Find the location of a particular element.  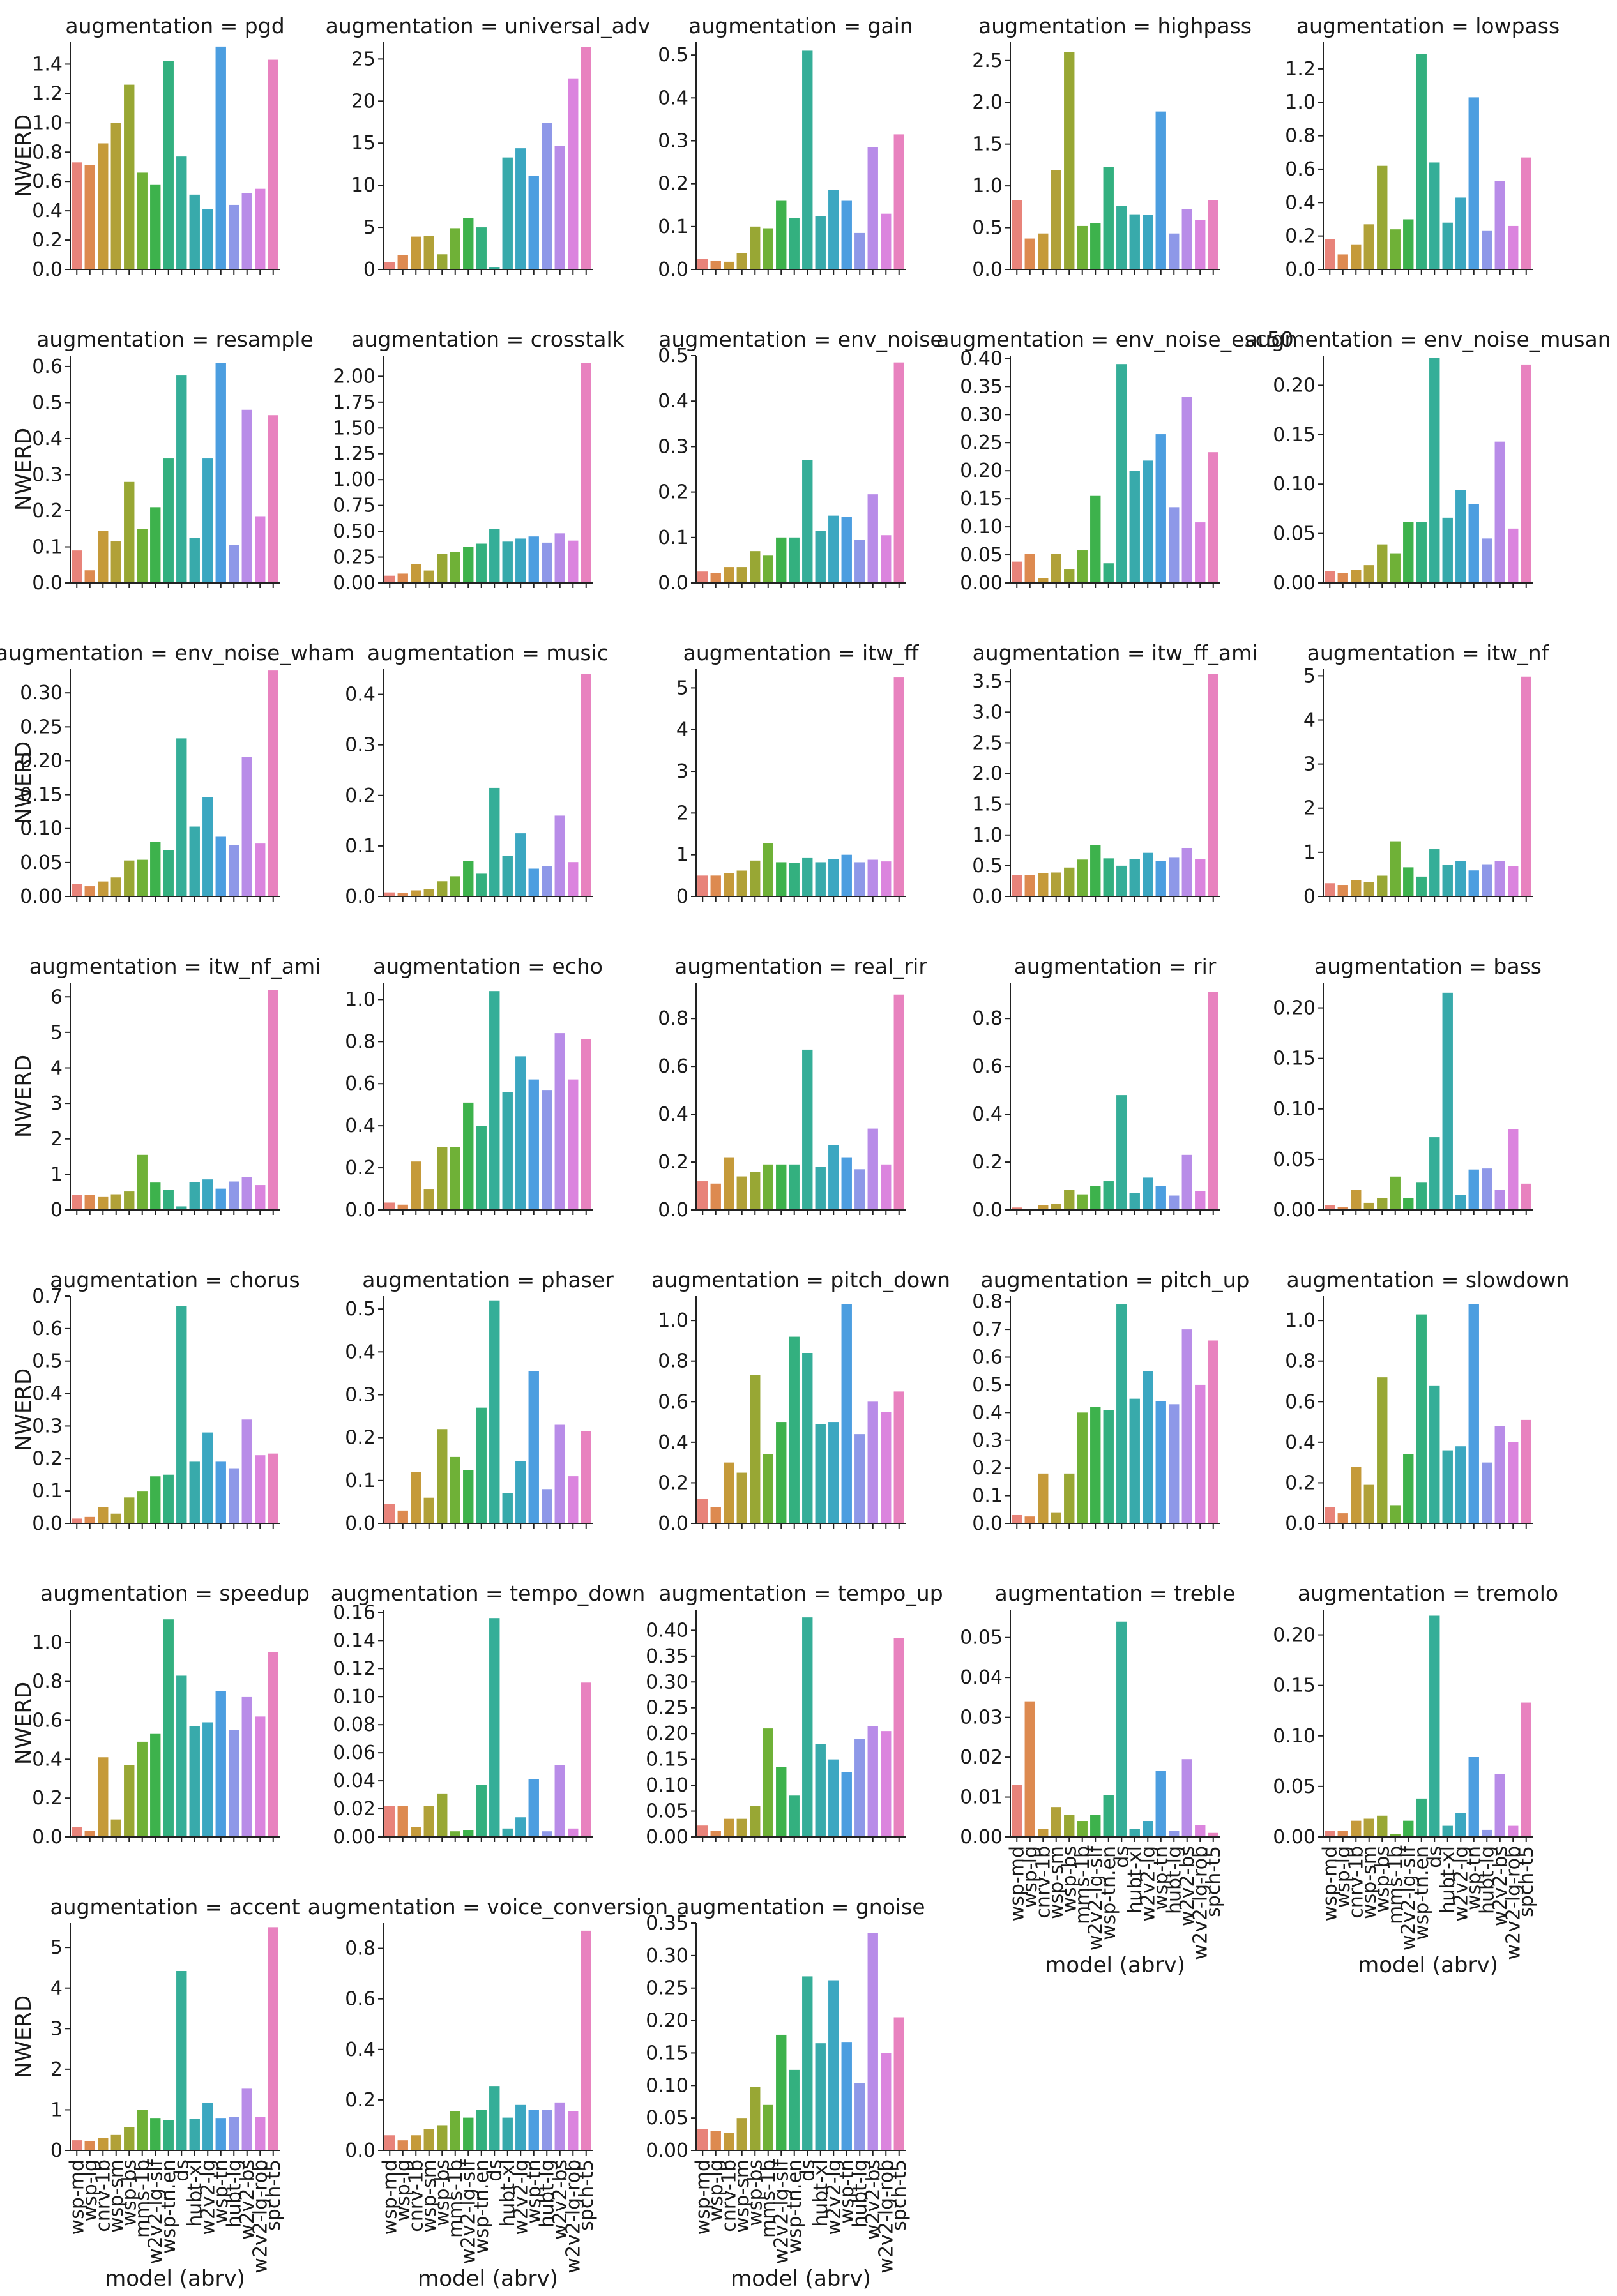

x-tick-label-w2v2-lg-rob: w2v2-lg-rob is located at coordinates (1200, 1903).